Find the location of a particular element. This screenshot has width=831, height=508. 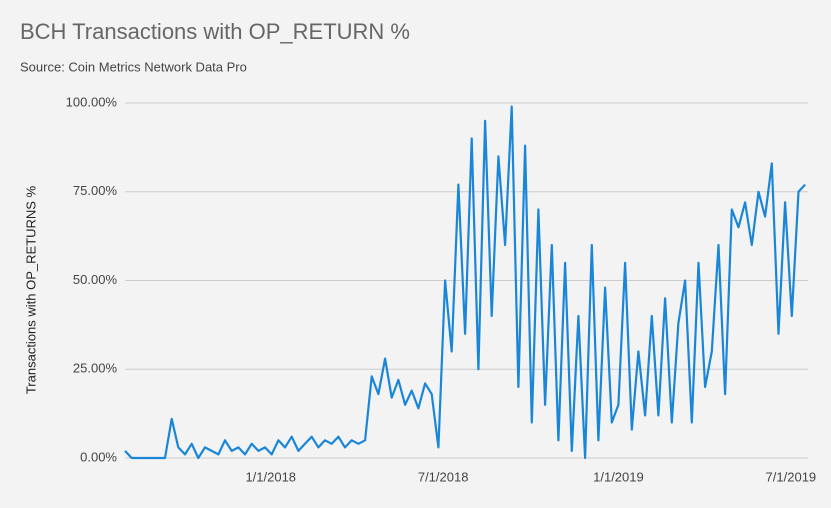

y-tick-label: 50.00% is located at coordinates (95, 279).